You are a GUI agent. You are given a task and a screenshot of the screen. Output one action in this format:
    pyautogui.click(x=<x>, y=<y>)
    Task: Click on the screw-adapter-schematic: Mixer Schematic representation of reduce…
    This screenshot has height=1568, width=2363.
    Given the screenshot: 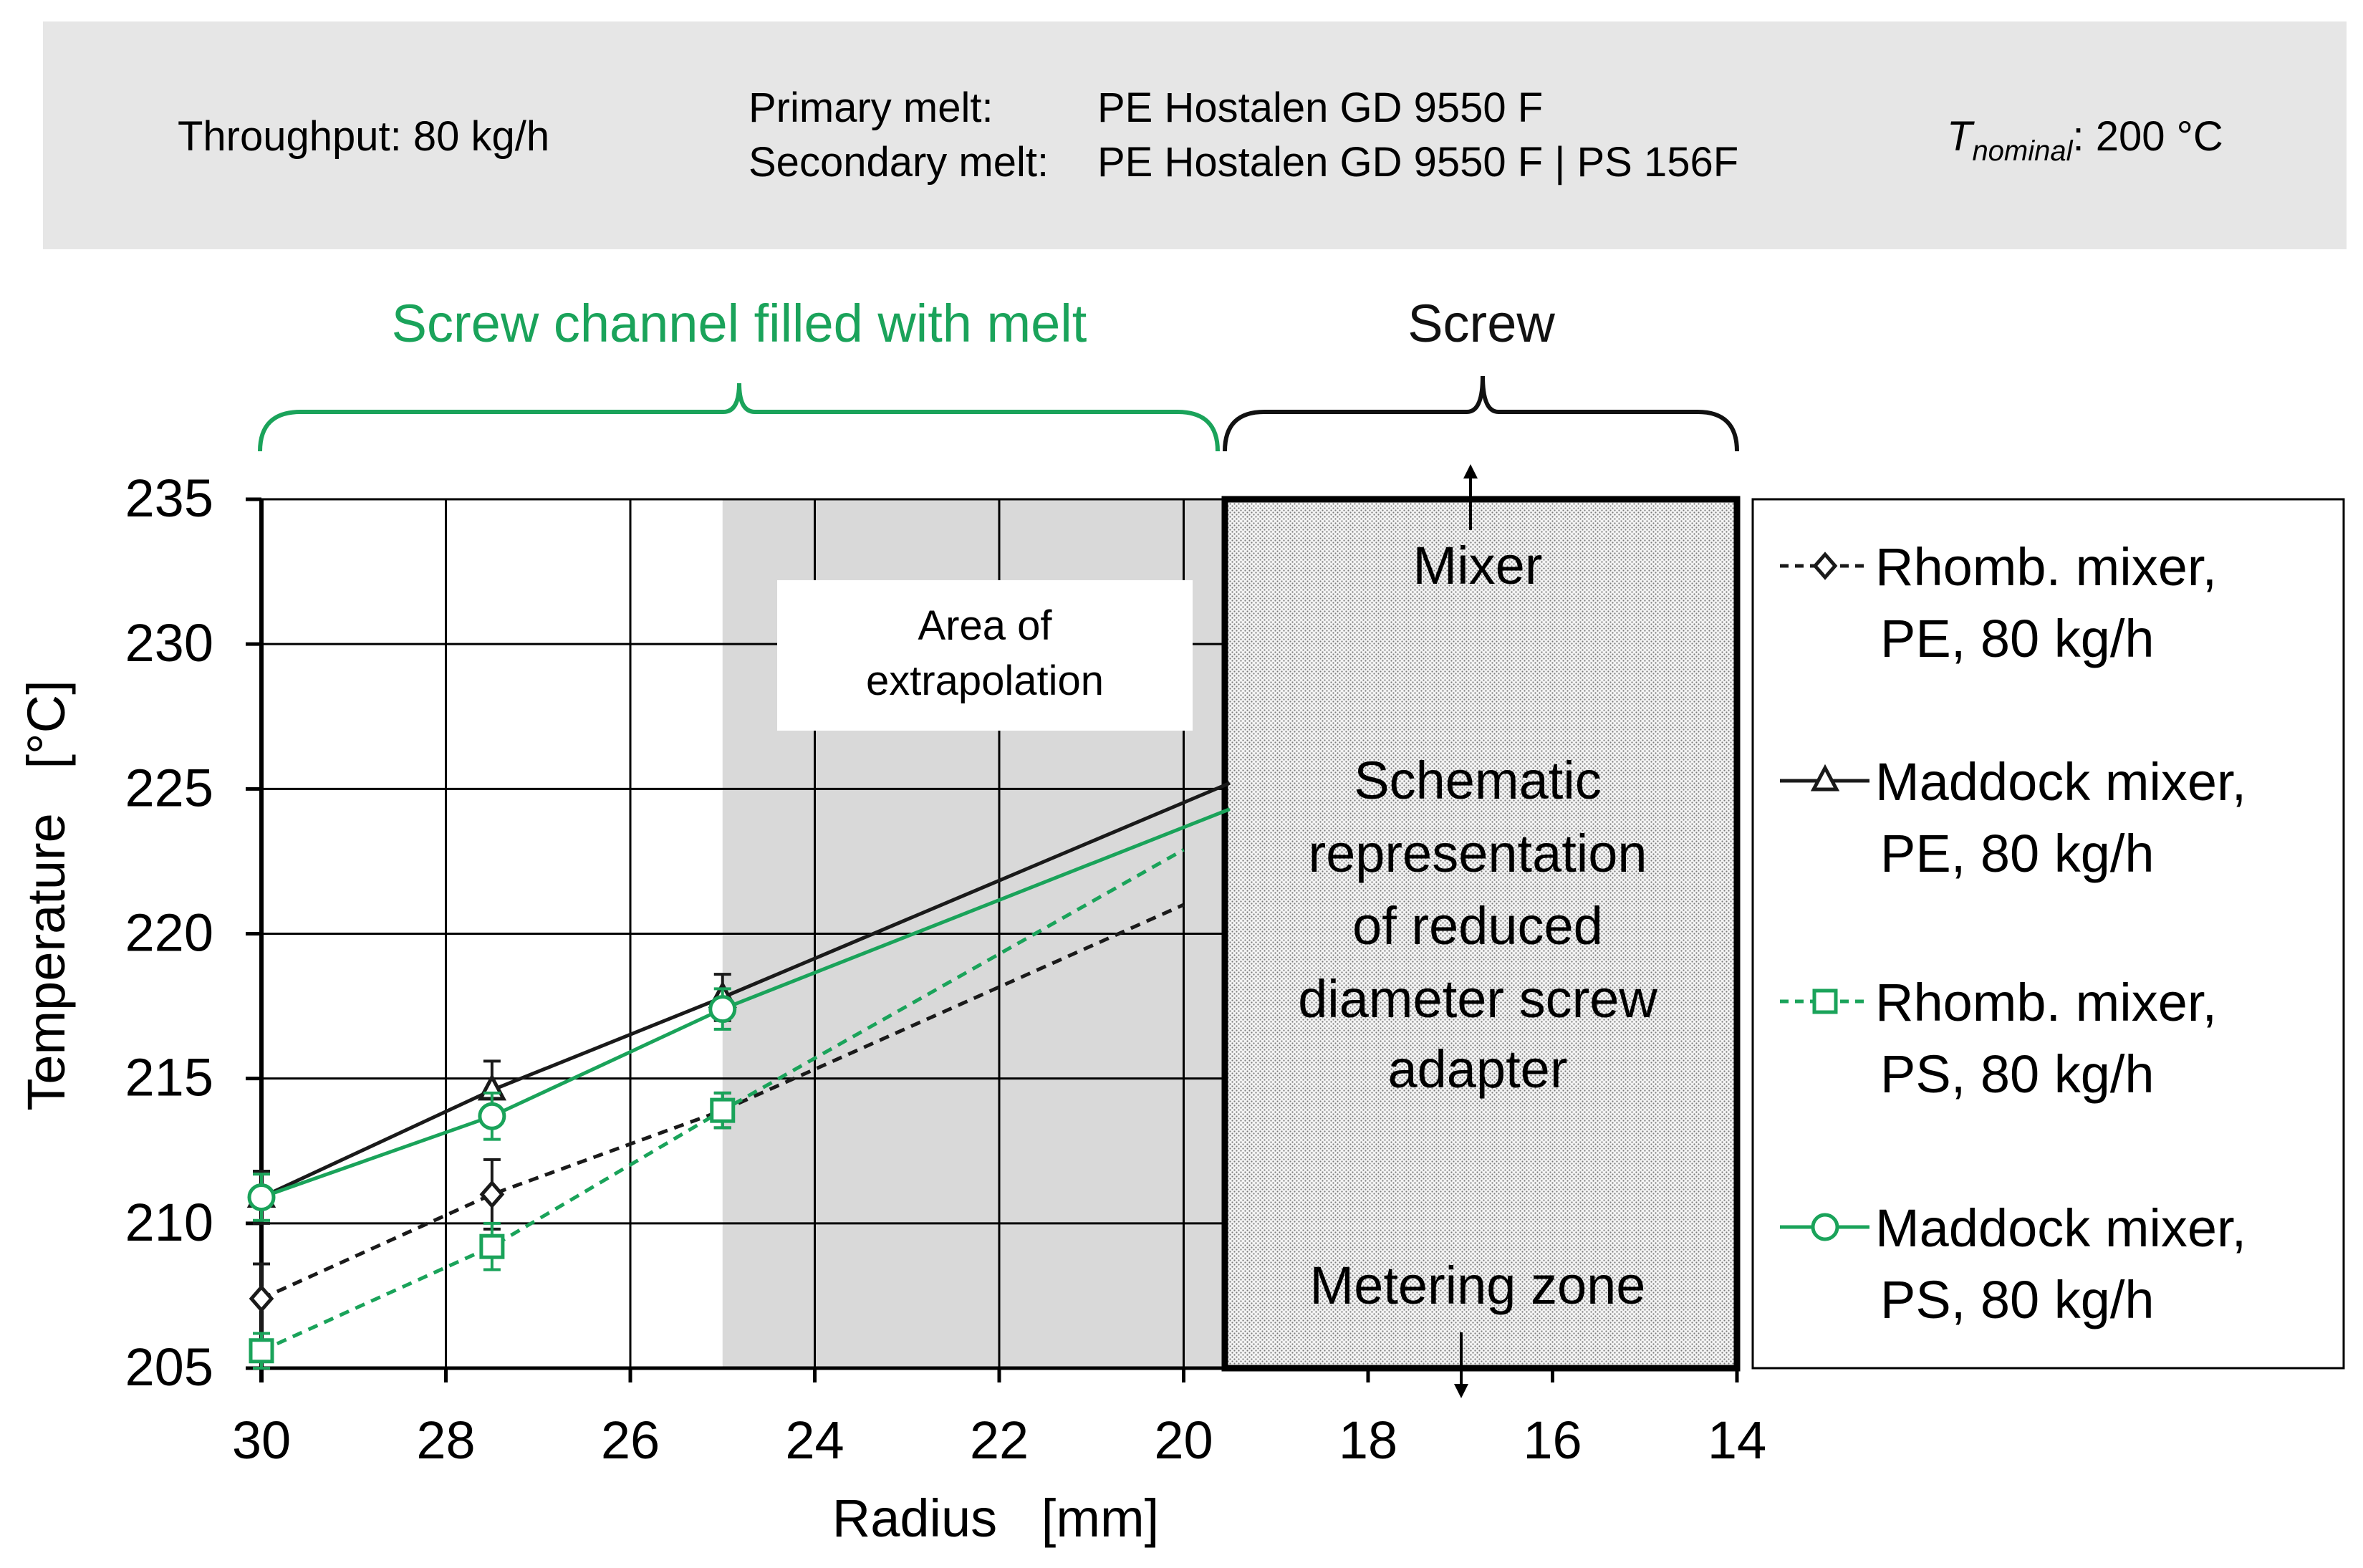 What is the action you would take?
    pyautogui.click(x=1481, y=931)
    